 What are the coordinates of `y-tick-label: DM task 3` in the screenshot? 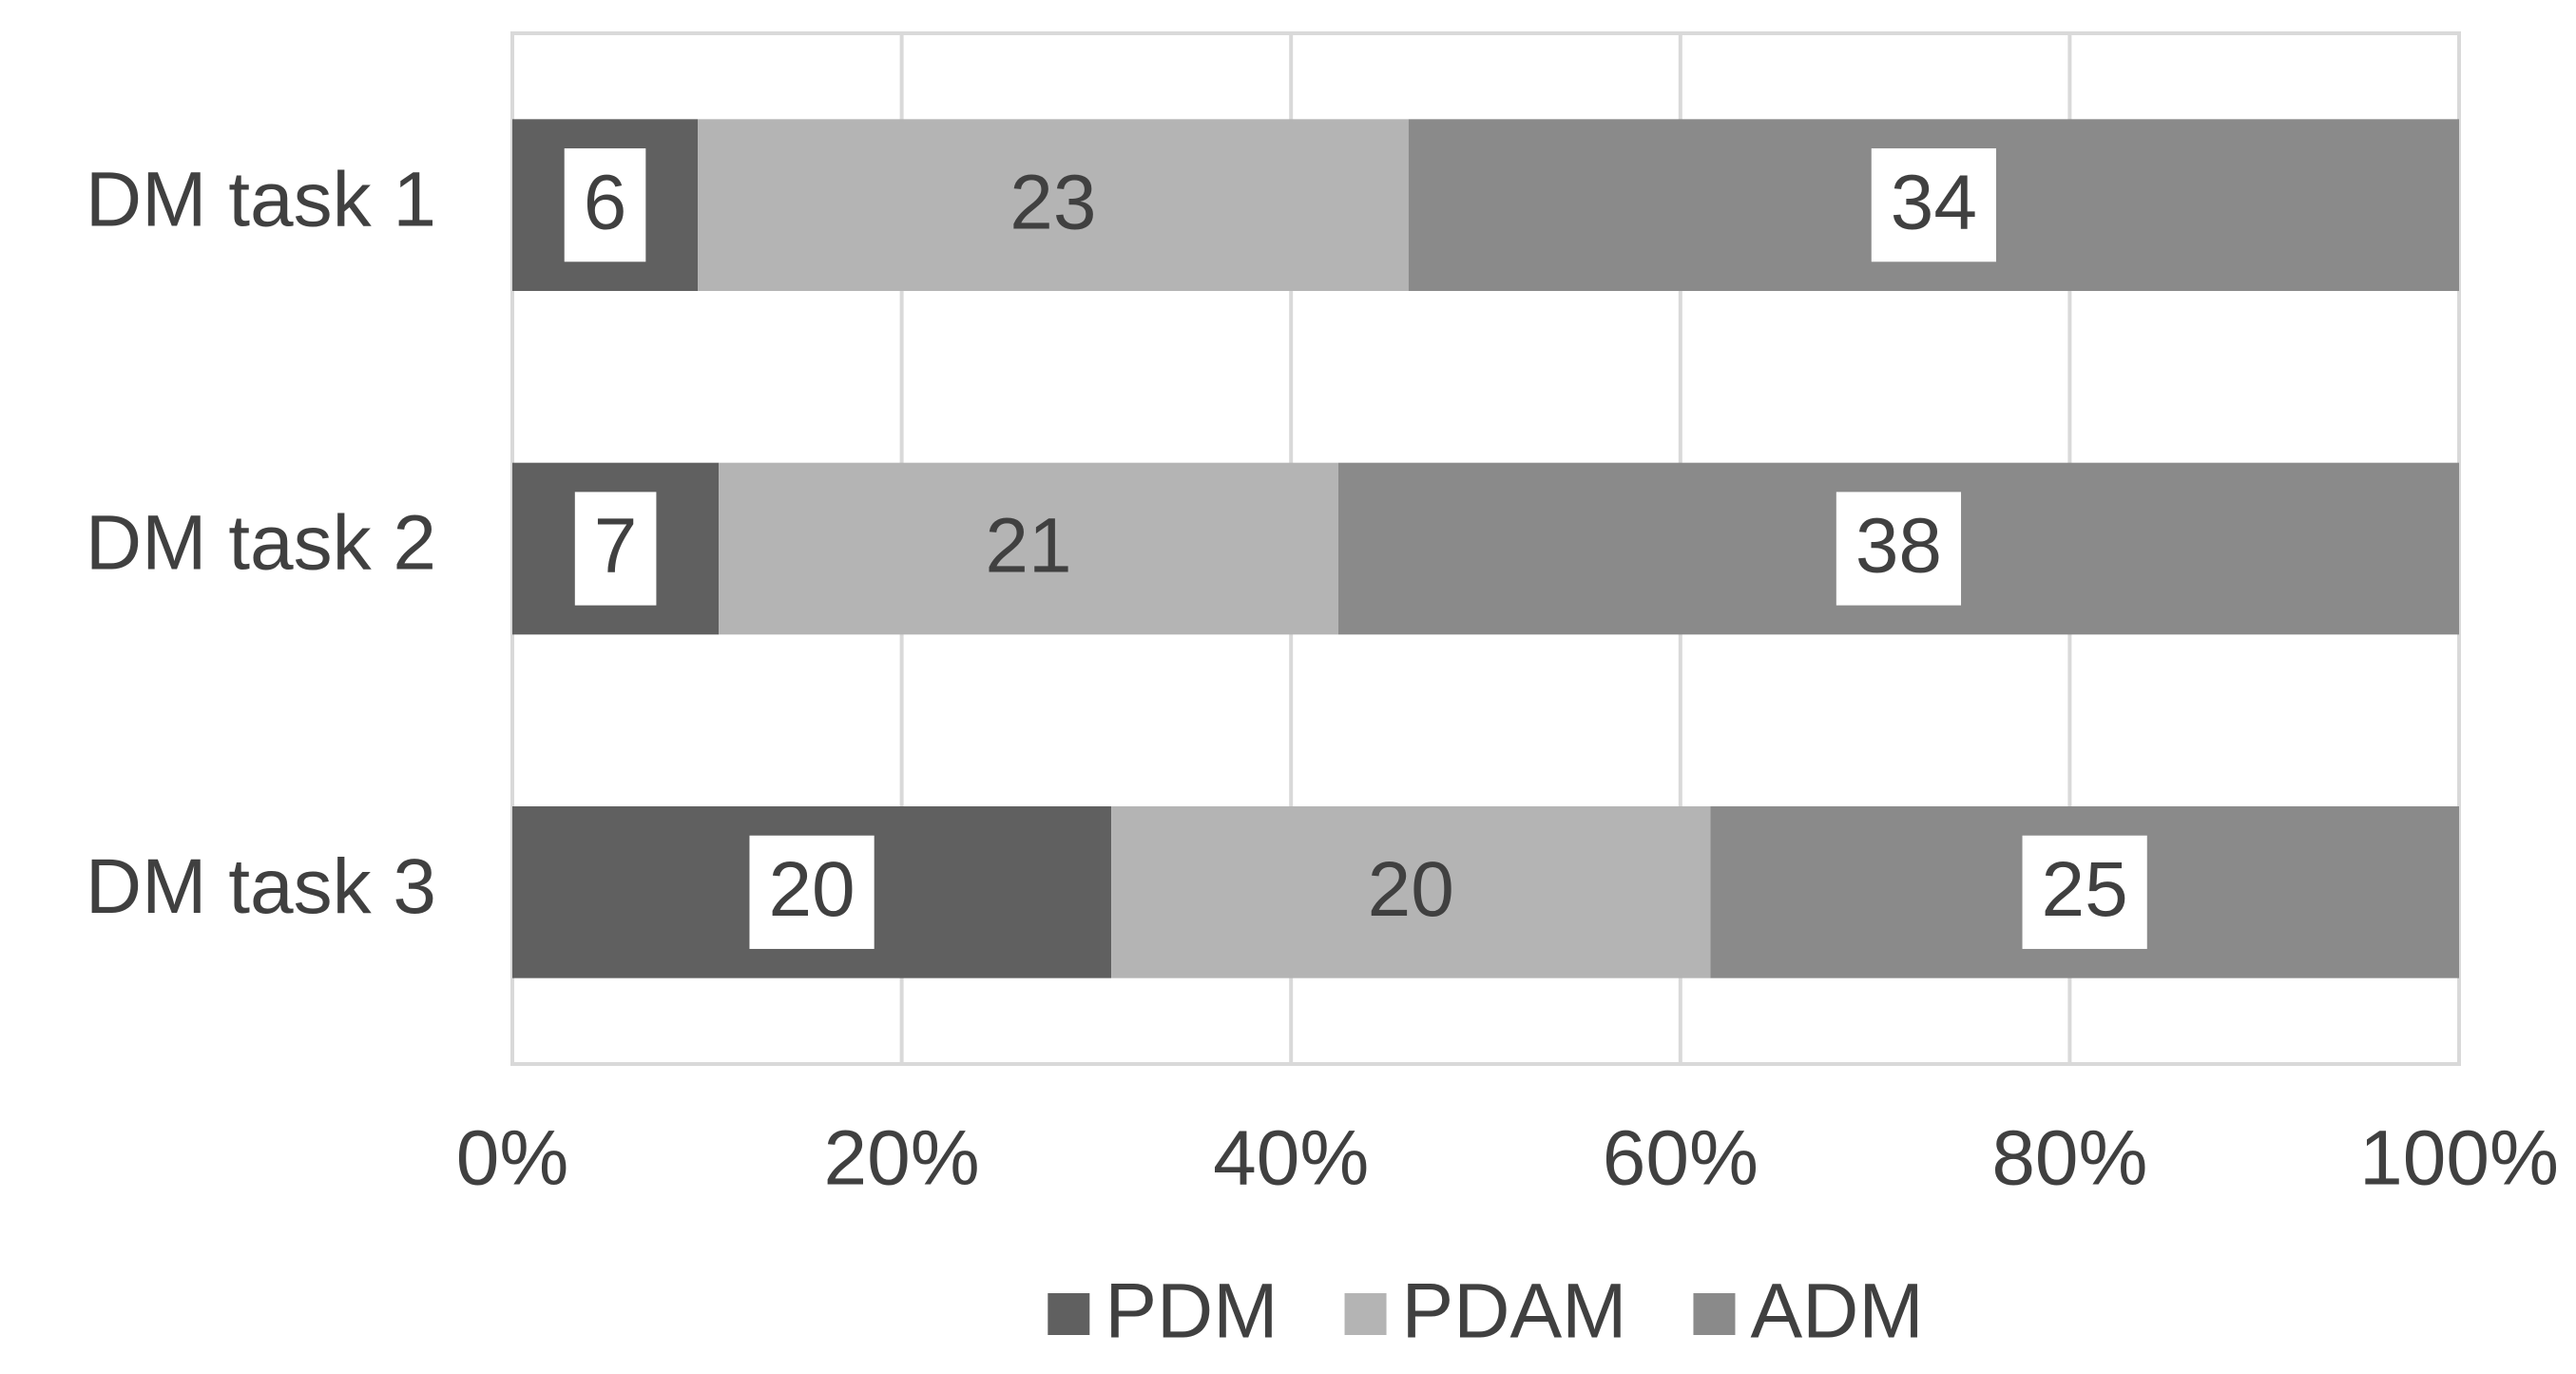 It's located at (261, 886).